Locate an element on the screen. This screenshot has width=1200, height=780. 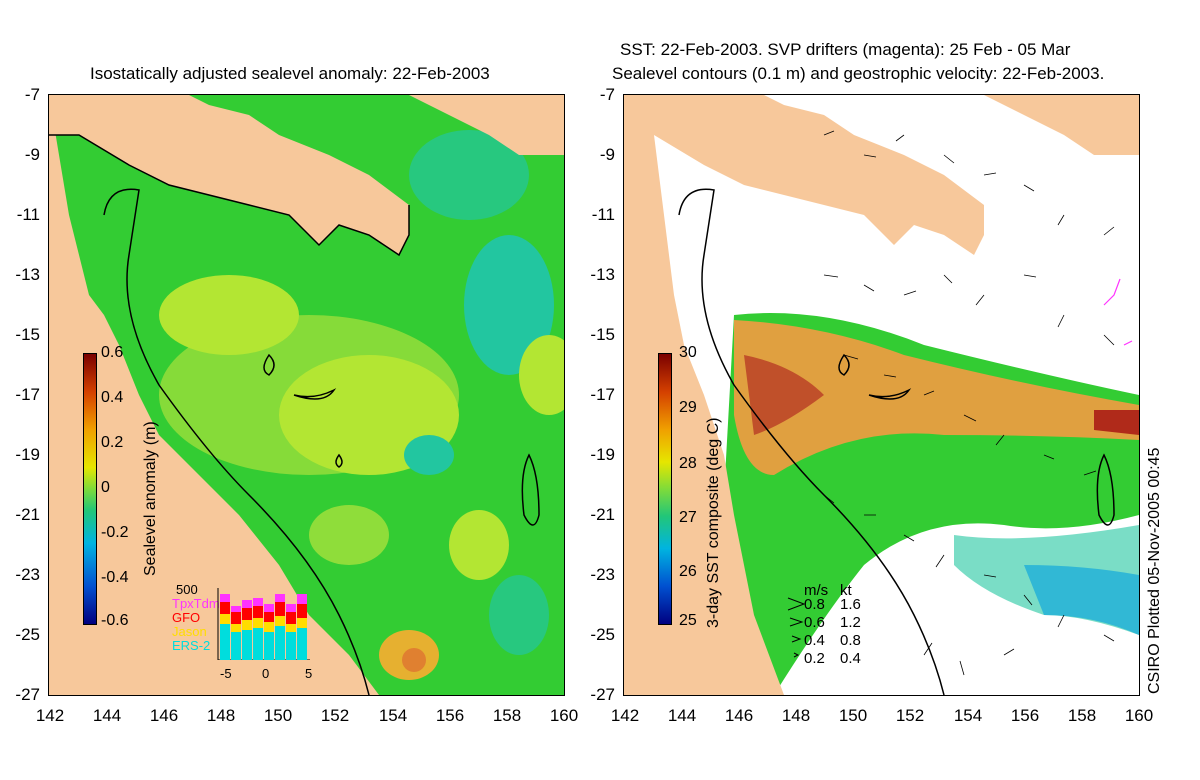
right-x-tick: 152 is located at coordinates (910, 715).